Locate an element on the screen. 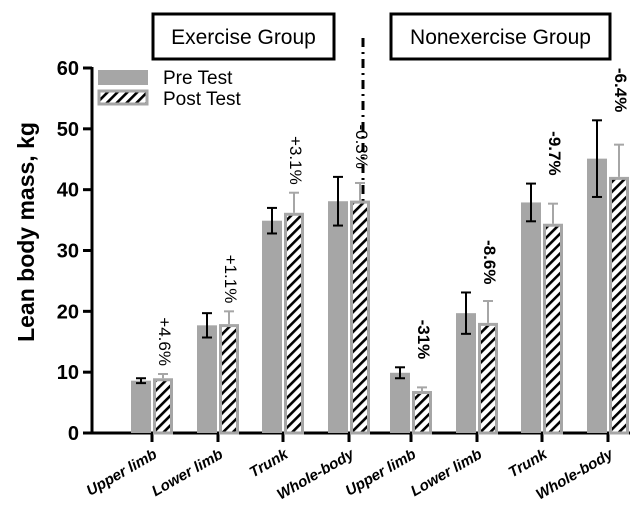  legend-label-post: Post Test is located at coordinates (202, 99).